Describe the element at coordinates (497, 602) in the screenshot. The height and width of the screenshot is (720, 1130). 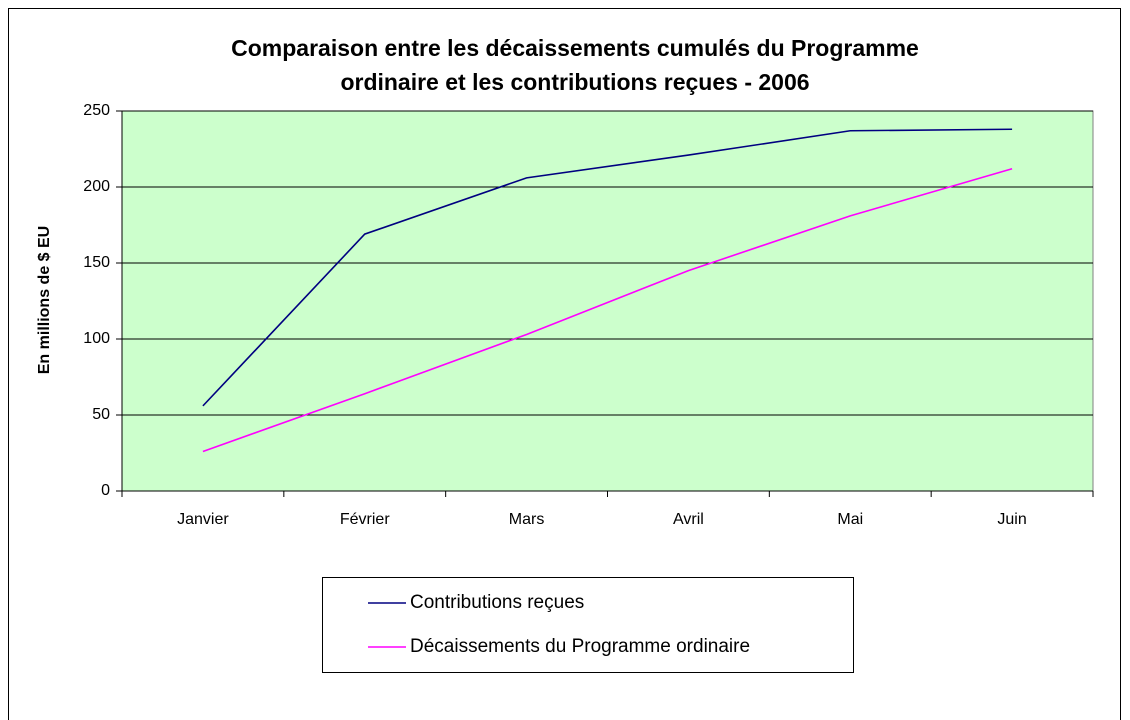
I see `legend-label: Contributions reçues` at that location.